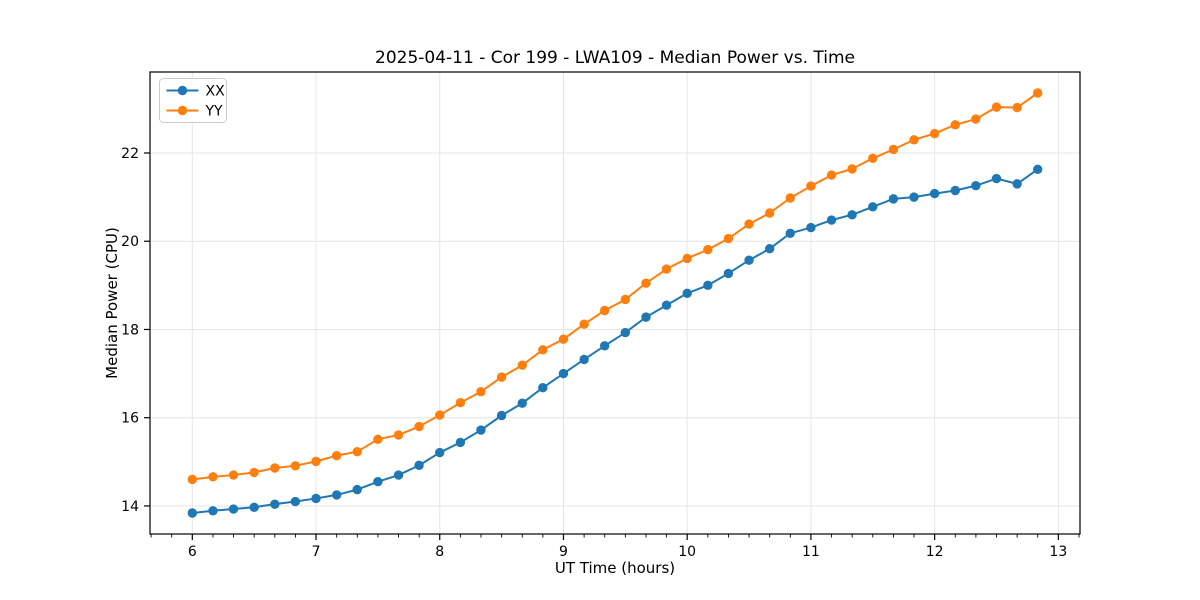 The height and width of the screenshot is (600, 1200). I want to click on x-tick-label: 6, so click(192, 552).